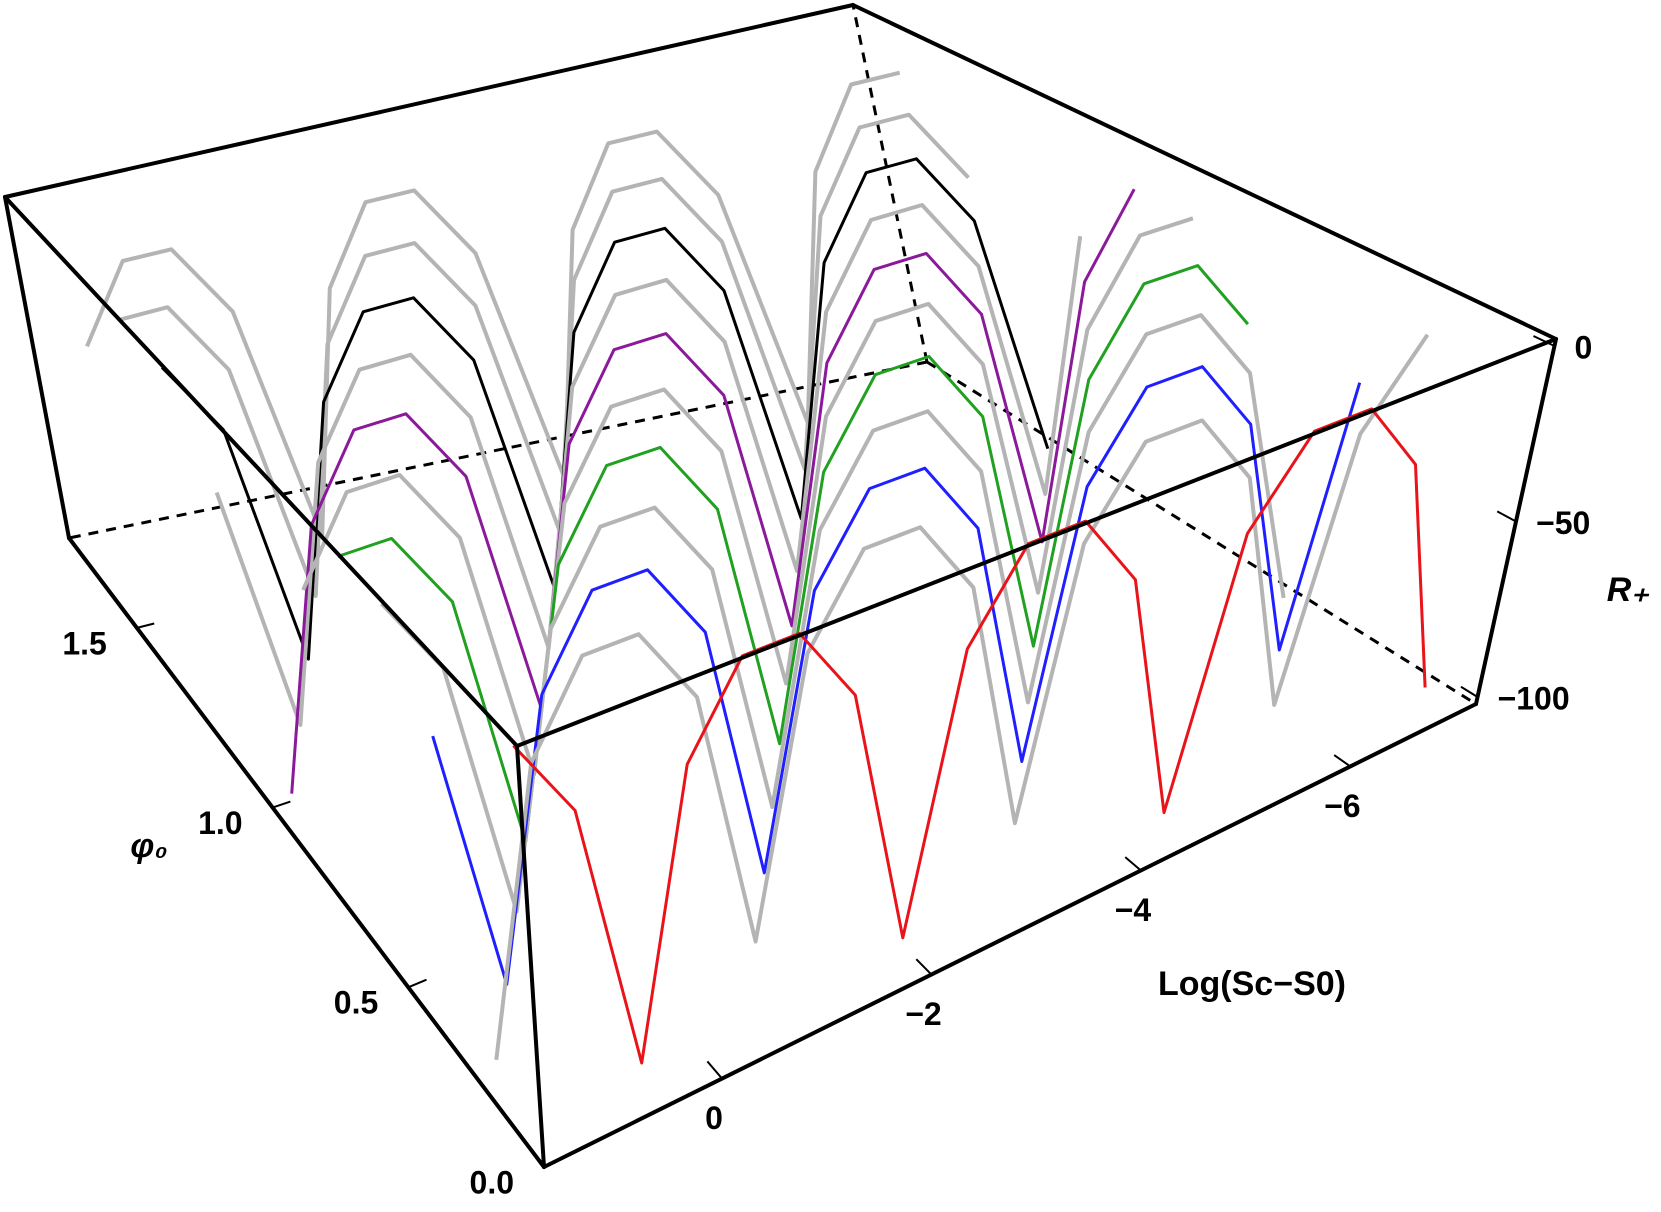  I want to click on y-tick-label: 0.5, so click(356, 1003).